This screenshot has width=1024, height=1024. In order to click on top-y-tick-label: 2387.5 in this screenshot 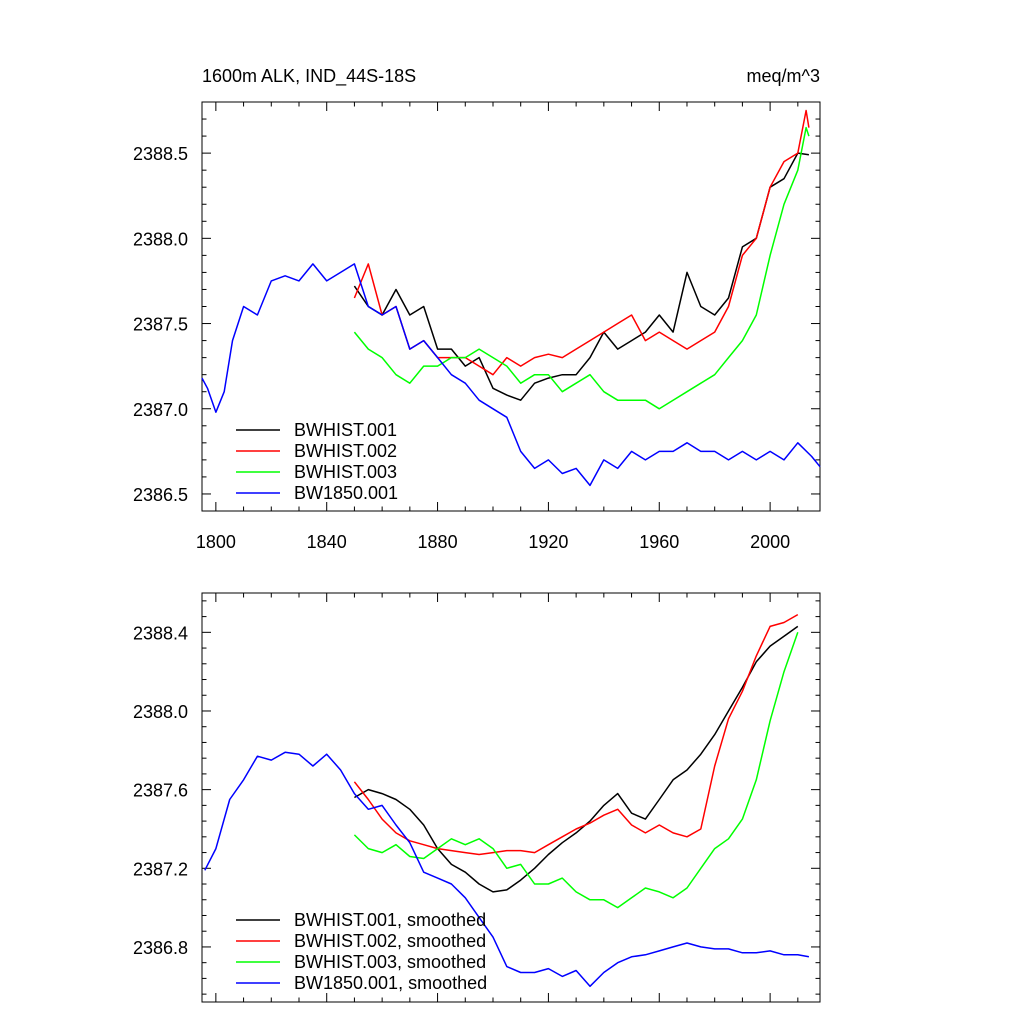, I will do `click(160, 325)`.